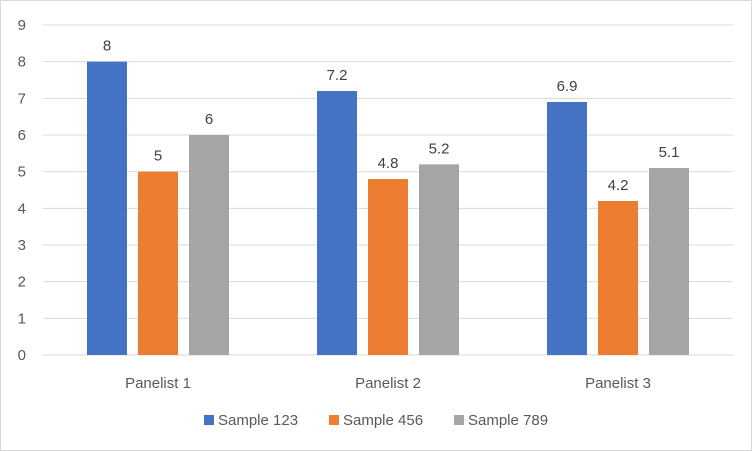  I want to click on y-tick-label: 5, so click(22, 172).